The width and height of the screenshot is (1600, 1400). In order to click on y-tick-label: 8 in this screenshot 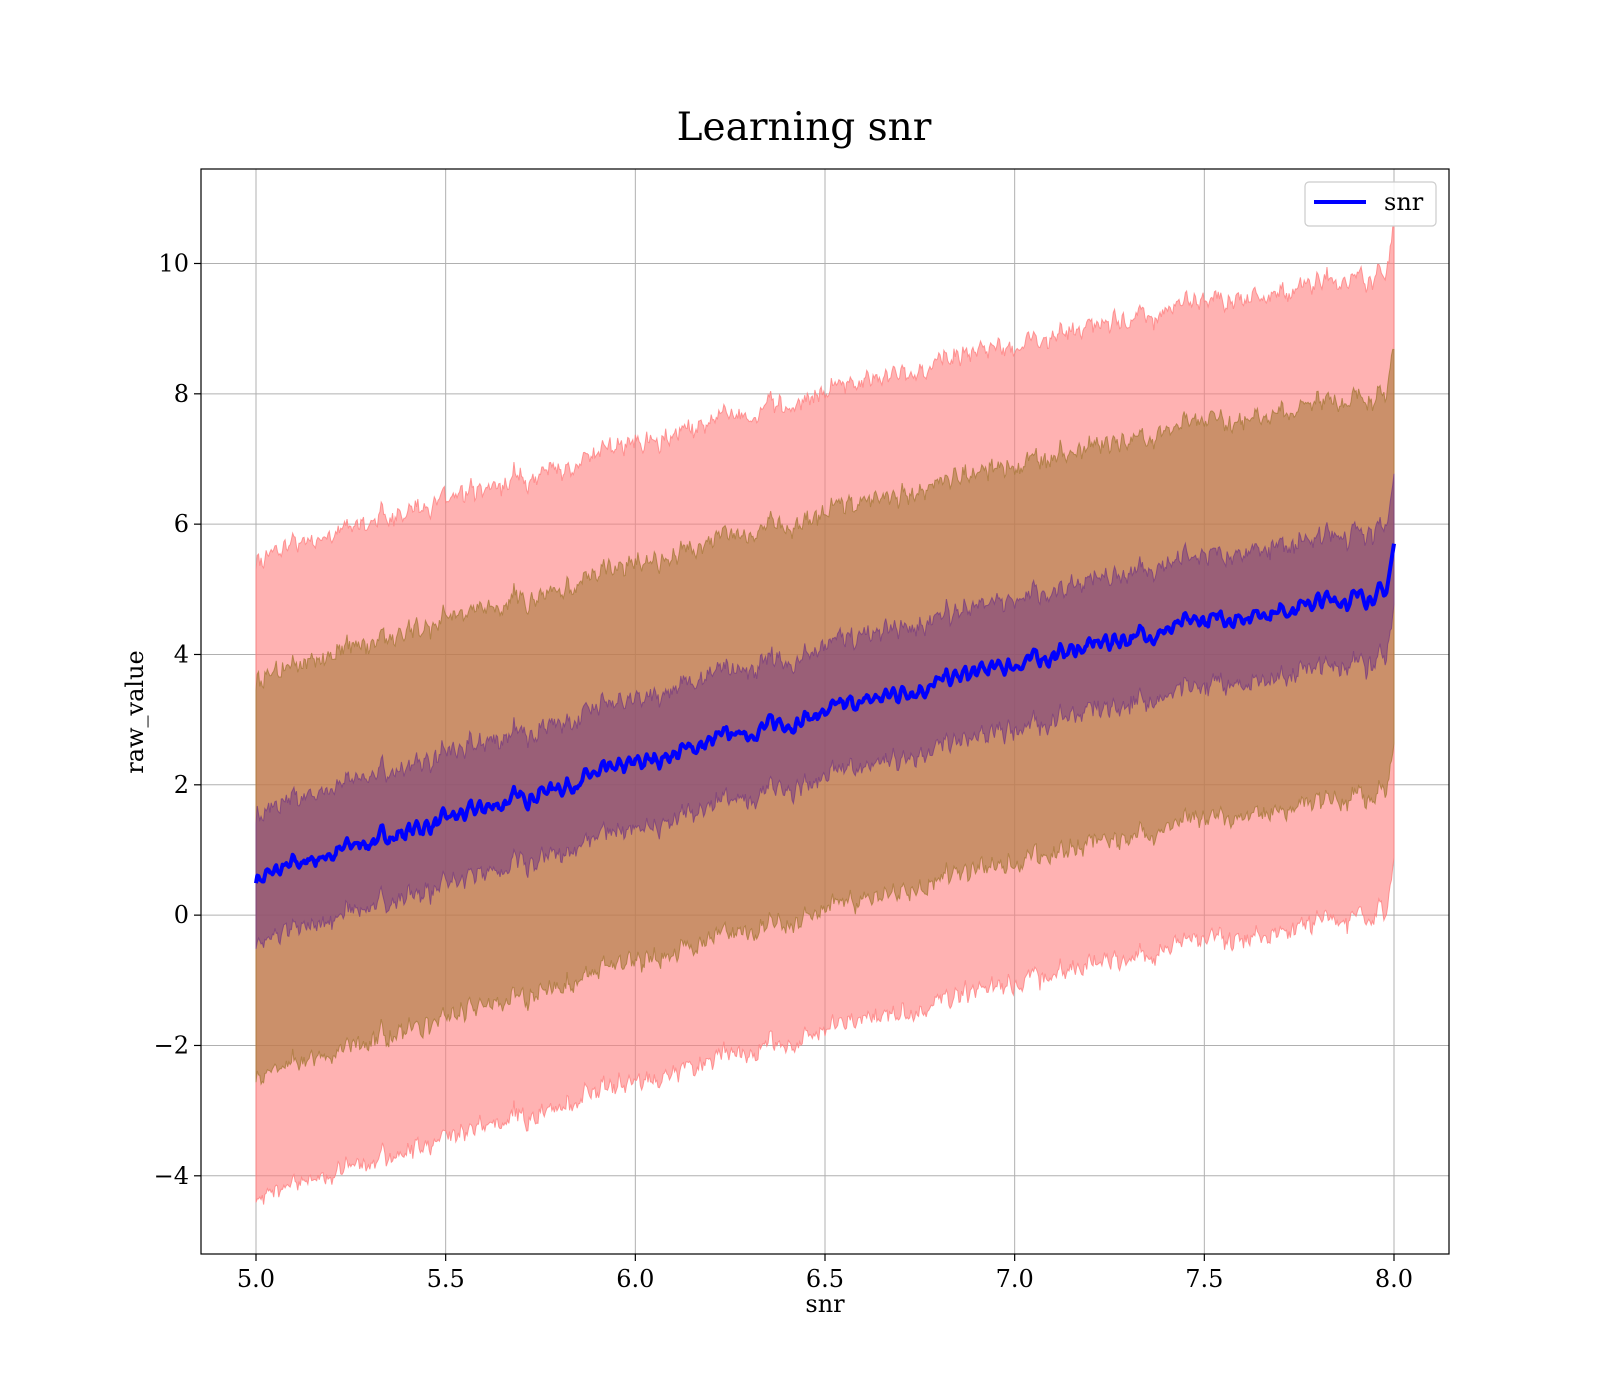, I will do `click(181, 394)`.